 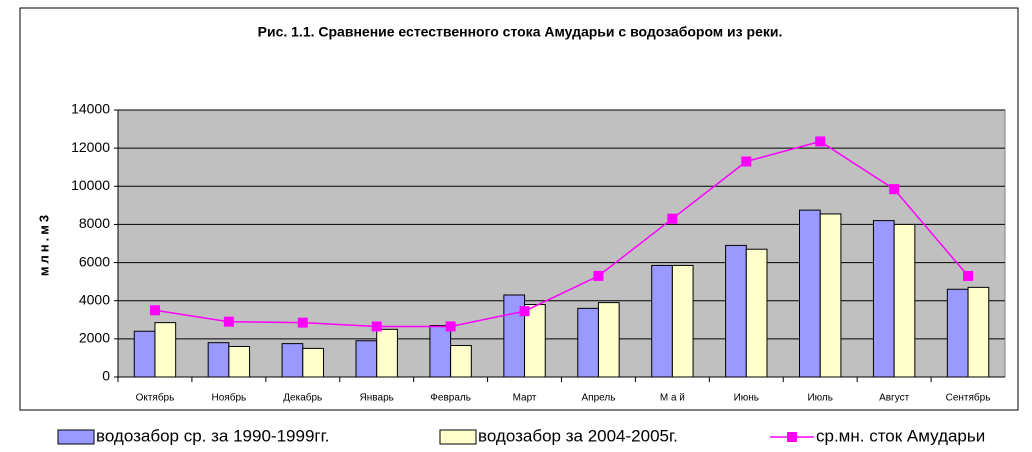 What do you see at coordinates (94, 299) in the screenshot?
I see `y-tick-label: 4000` at bounding box center [94, 299].